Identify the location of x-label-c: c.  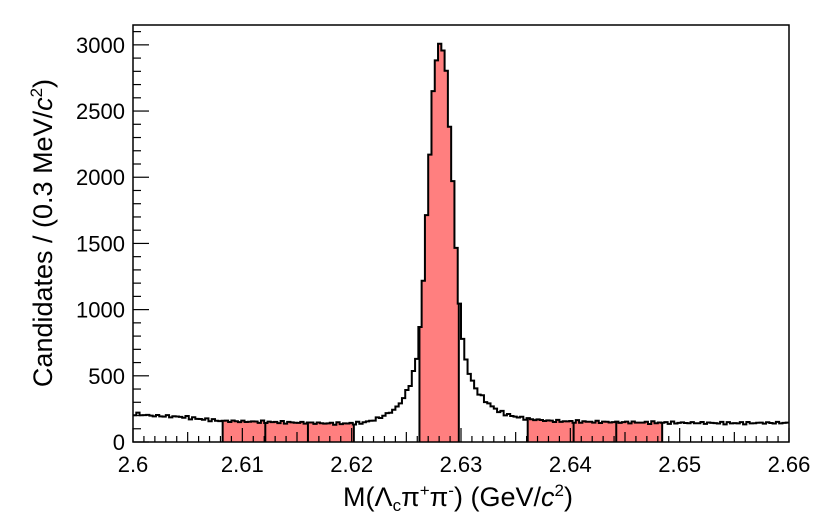
(548, 497).